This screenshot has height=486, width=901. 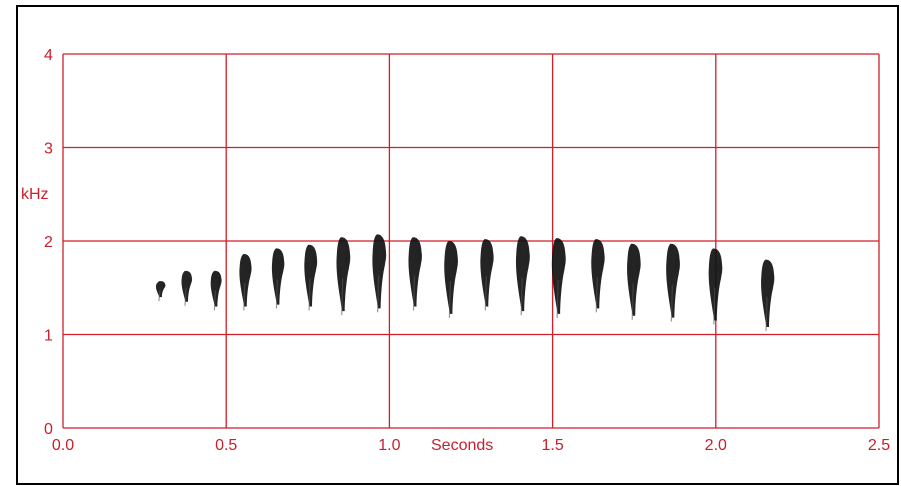 I want to click on x-tick-labels: 0.0 0.5 1.0 1.5 2.0 2.5, so click(x=471, y=445).